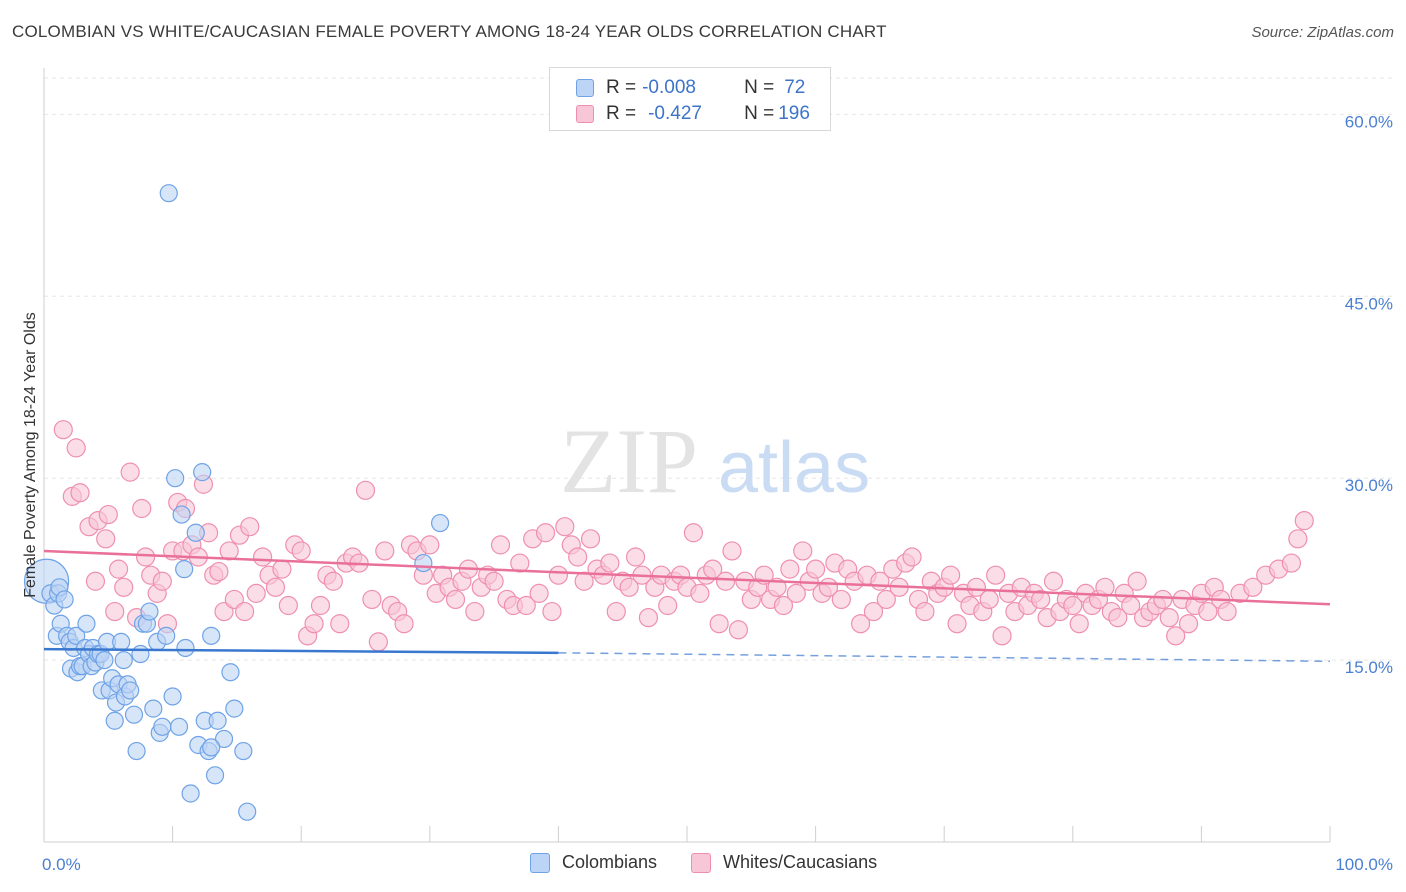  Describe the element at coordinates (669, 87) in the screenshot. I see `legend-r-value: -0.008` at that location.